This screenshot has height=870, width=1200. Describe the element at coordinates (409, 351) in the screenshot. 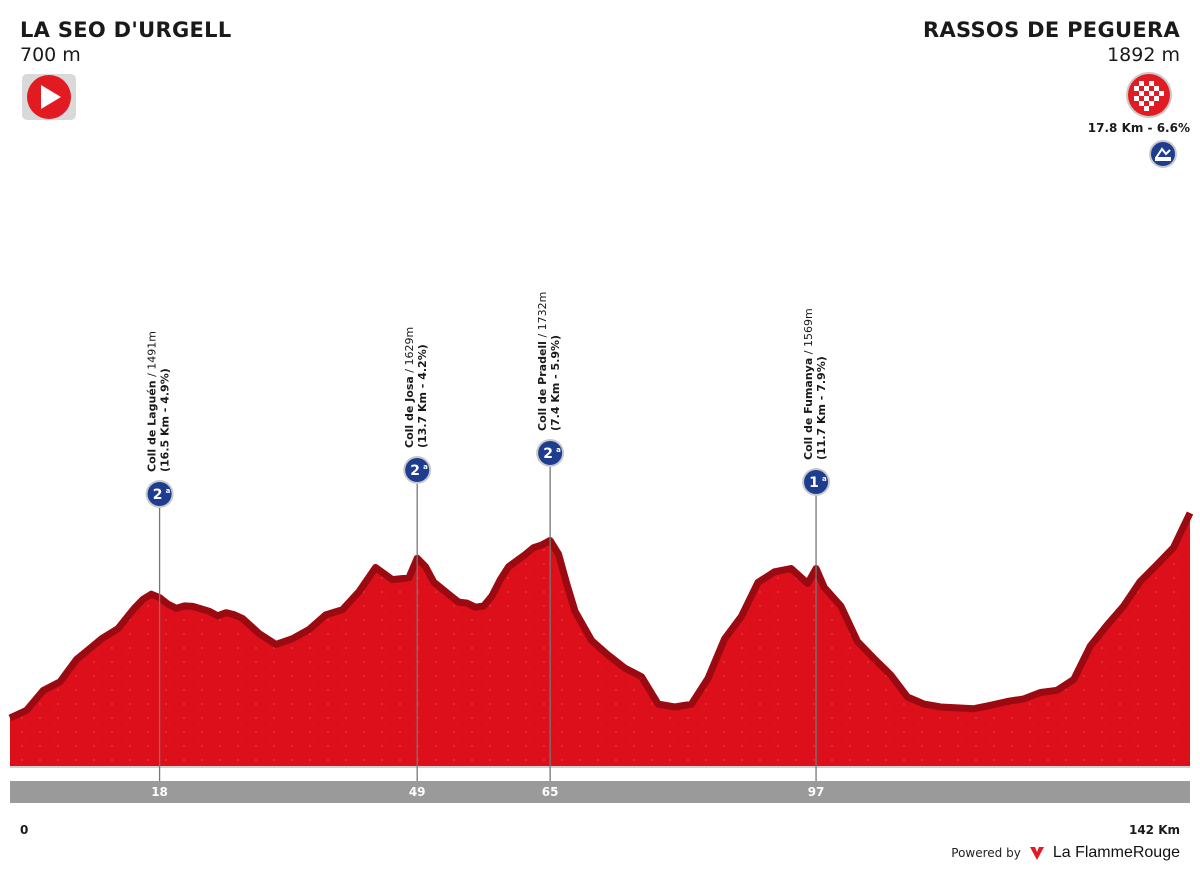

I see `climb-altitude: / 1629m` at that location.